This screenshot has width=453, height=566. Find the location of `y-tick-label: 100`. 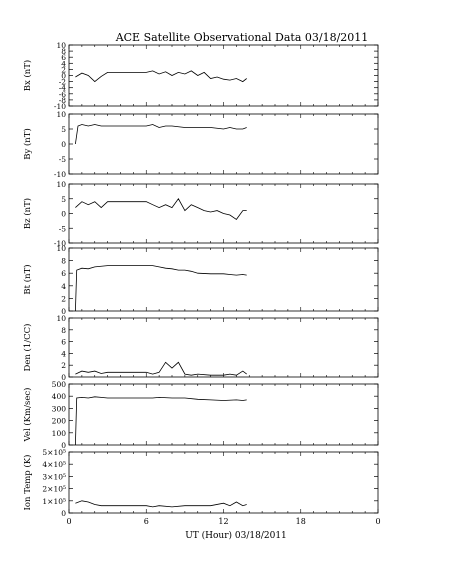

y-tick-label: 100 is located at coordinates (59, 433).